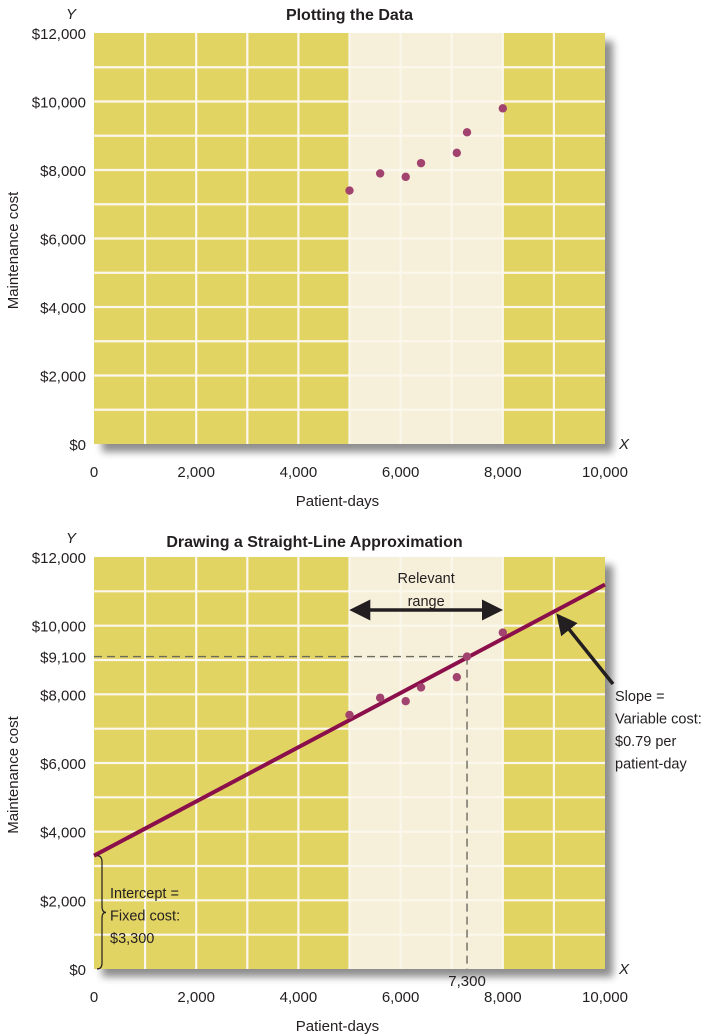 The image size is (718, 1035). Describe the element at coordinates (640, 697) in the screenshot. I see `slope-label-line: Slope =` at that location.